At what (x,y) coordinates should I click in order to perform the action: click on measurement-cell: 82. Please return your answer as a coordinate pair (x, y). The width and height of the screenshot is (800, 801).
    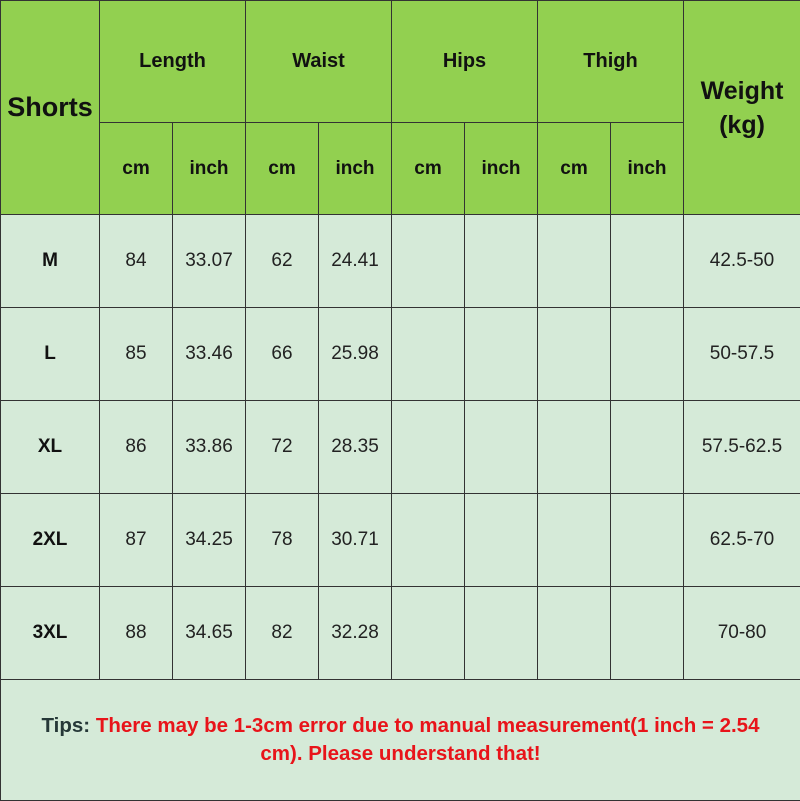
    Looking at the image, I should click on (282, 633).